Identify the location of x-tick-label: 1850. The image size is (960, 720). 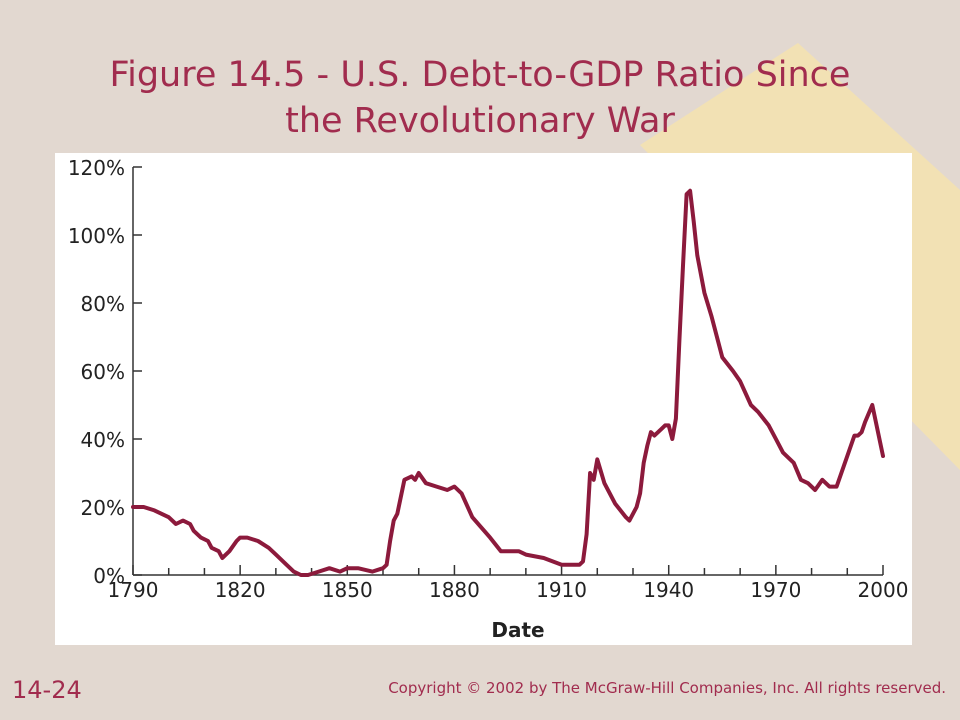
(347, 590).